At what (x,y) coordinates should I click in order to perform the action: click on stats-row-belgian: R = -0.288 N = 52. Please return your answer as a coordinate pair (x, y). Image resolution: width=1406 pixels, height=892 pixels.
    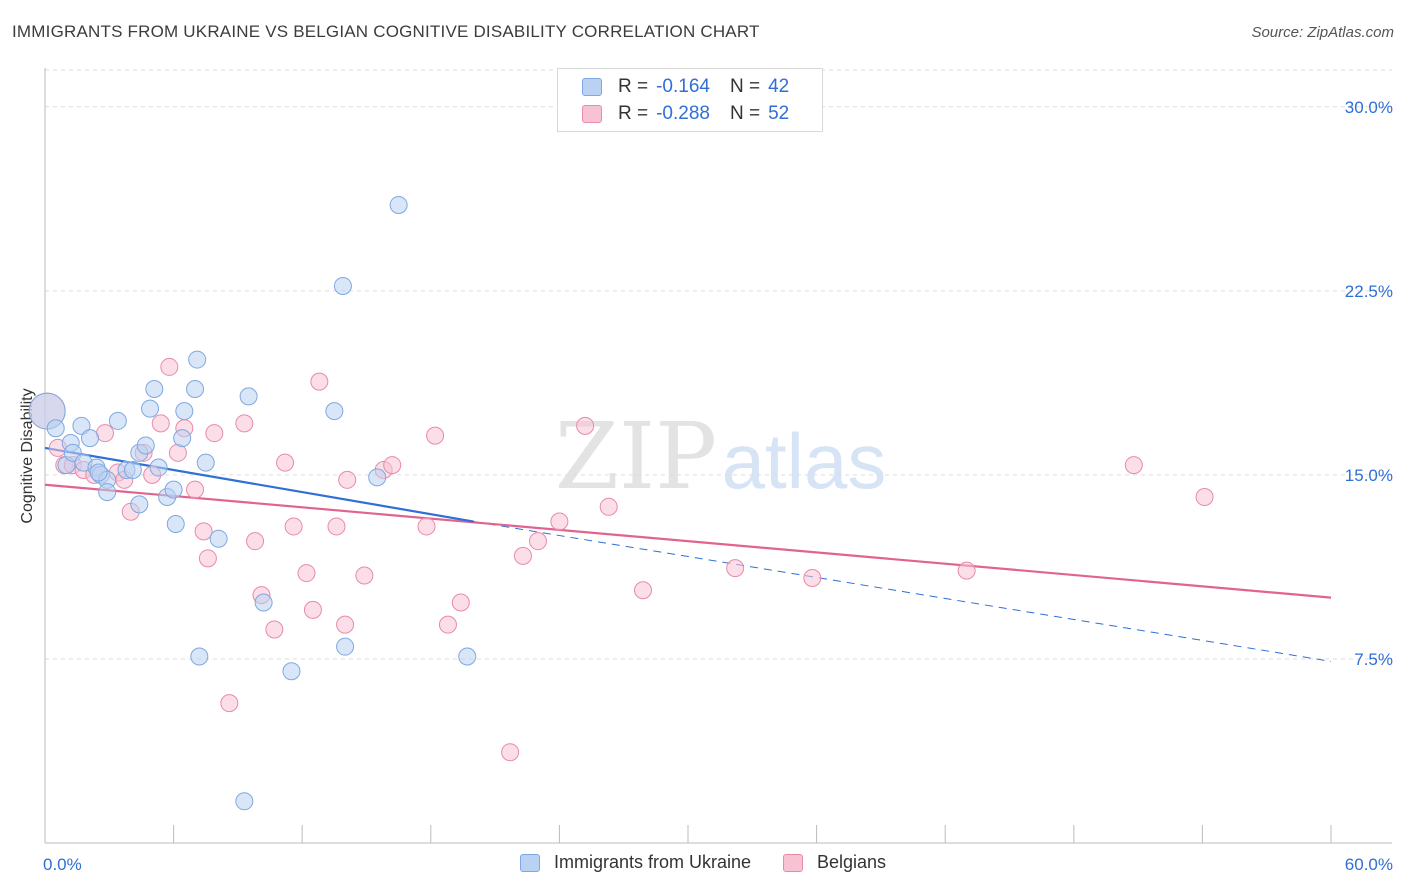
    Looking at the image, I should click on (685, 114).